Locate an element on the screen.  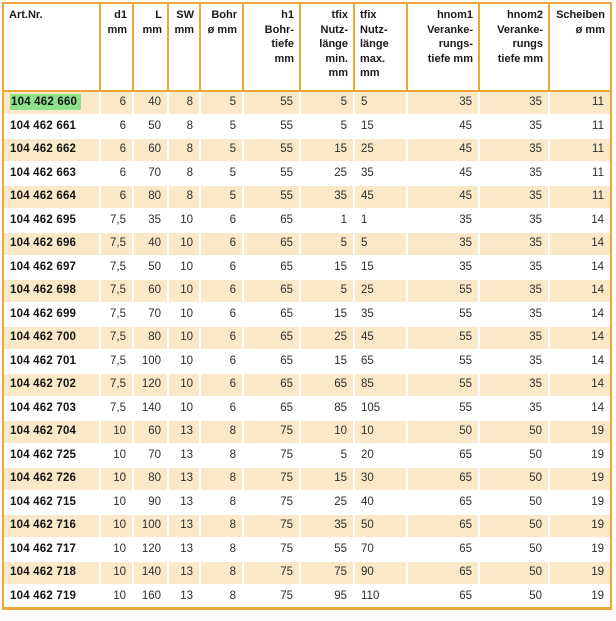
value-cell-tfix-nutzlaenge-min: 15 is located at coordinates (328, 480).